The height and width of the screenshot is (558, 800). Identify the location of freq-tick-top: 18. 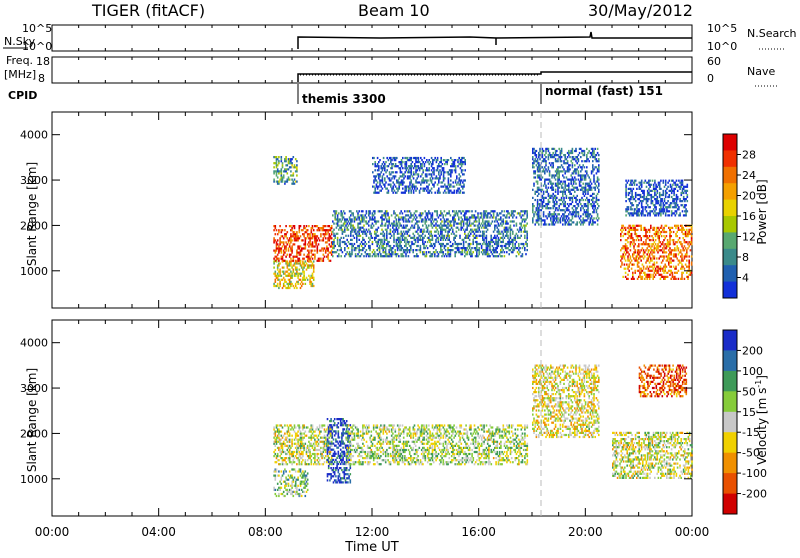
(43, 61).